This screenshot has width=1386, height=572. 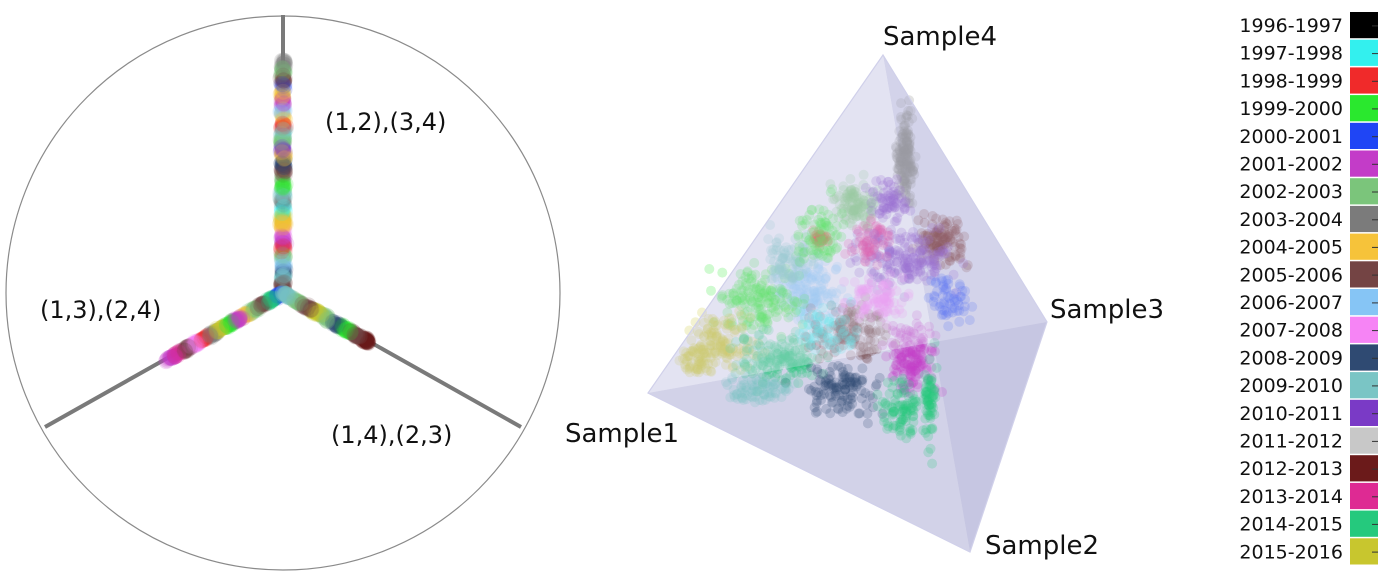 What do you see at coordinates (1291, 552) in the screenshot?
I see `legend-label: 2015-2016` at bounding box center [1291, 552].